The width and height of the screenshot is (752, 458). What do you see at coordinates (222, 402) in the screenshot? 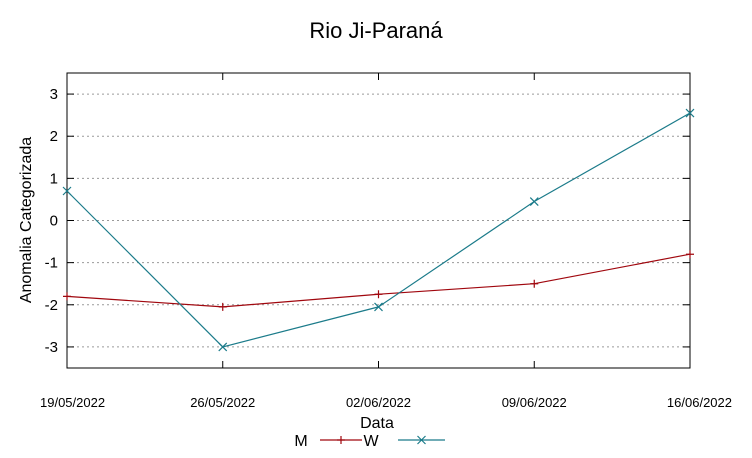
I see `x-tick-label: 26/05/2022` at bounding box center [222, 402].